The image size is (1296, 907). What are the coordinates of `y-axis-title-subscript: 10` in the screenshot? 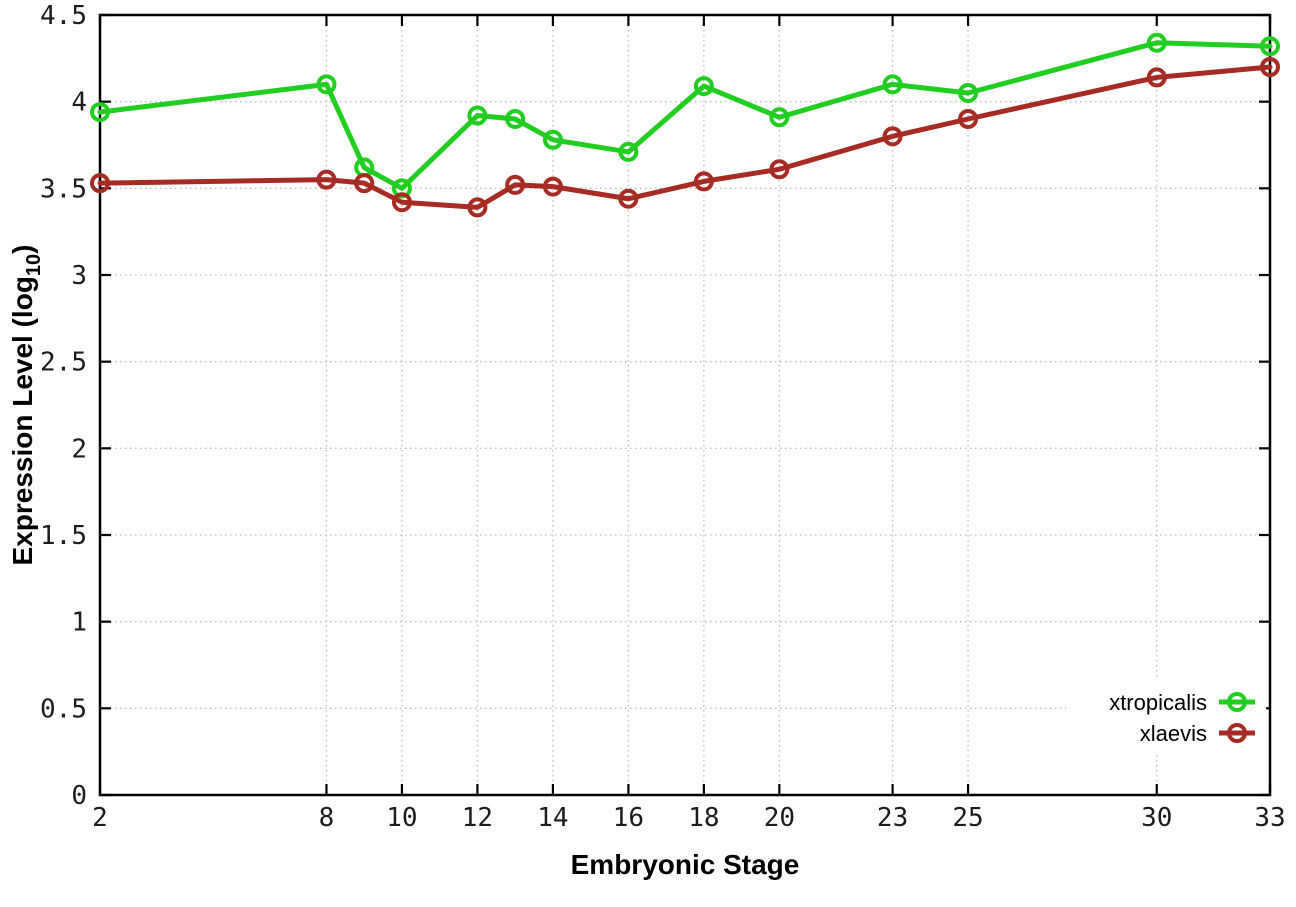 It's located at (34, 265).